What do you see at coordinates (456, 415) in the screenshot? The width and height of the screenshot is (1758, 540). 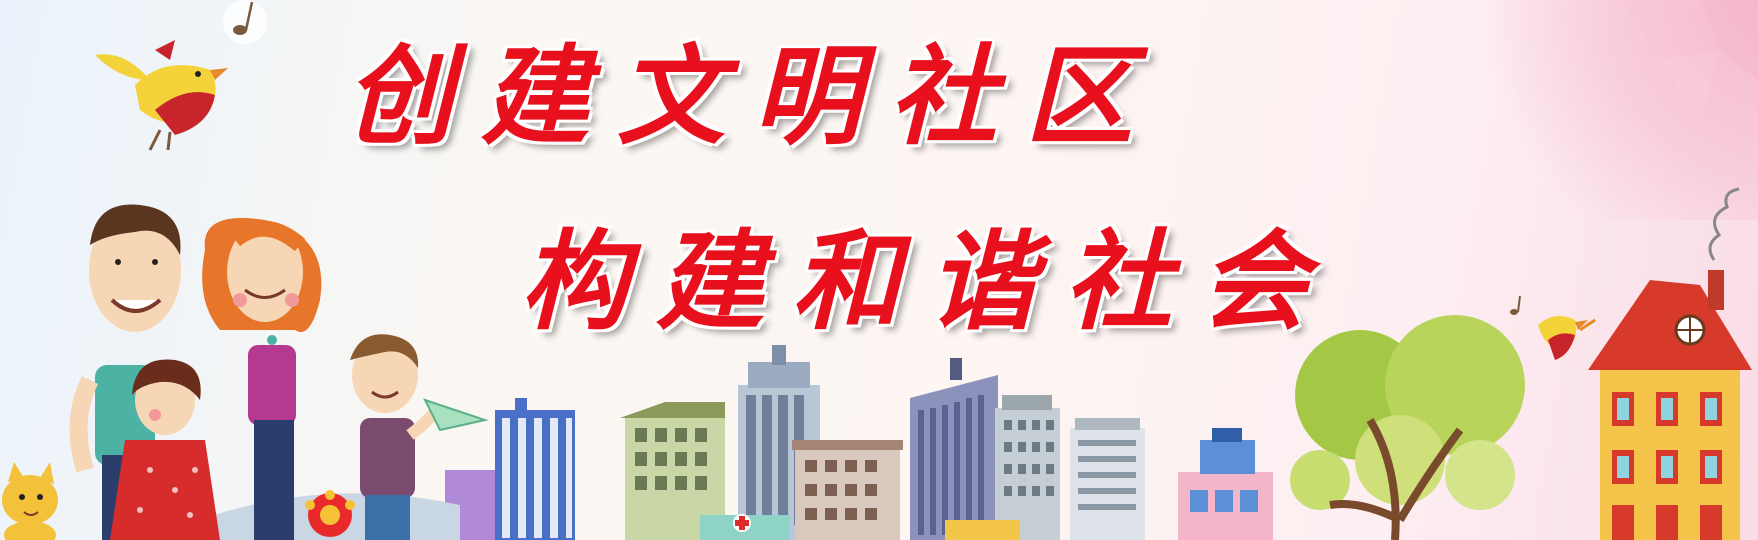 I see `paper-plane-icon` at bounding box center [456, 415].